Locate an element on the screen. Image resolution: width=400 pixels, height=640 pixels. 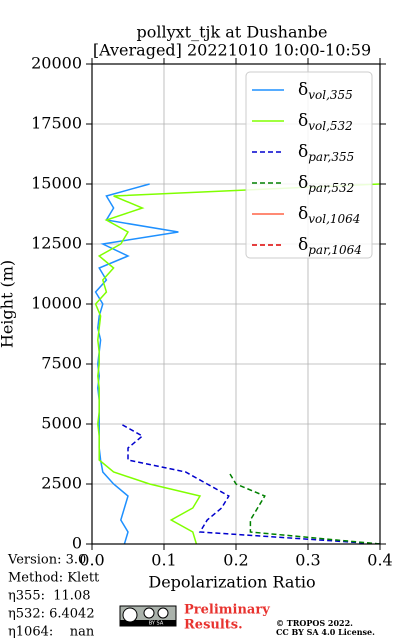
y-tick-label: 12500 is located at coordinates (56, 243).